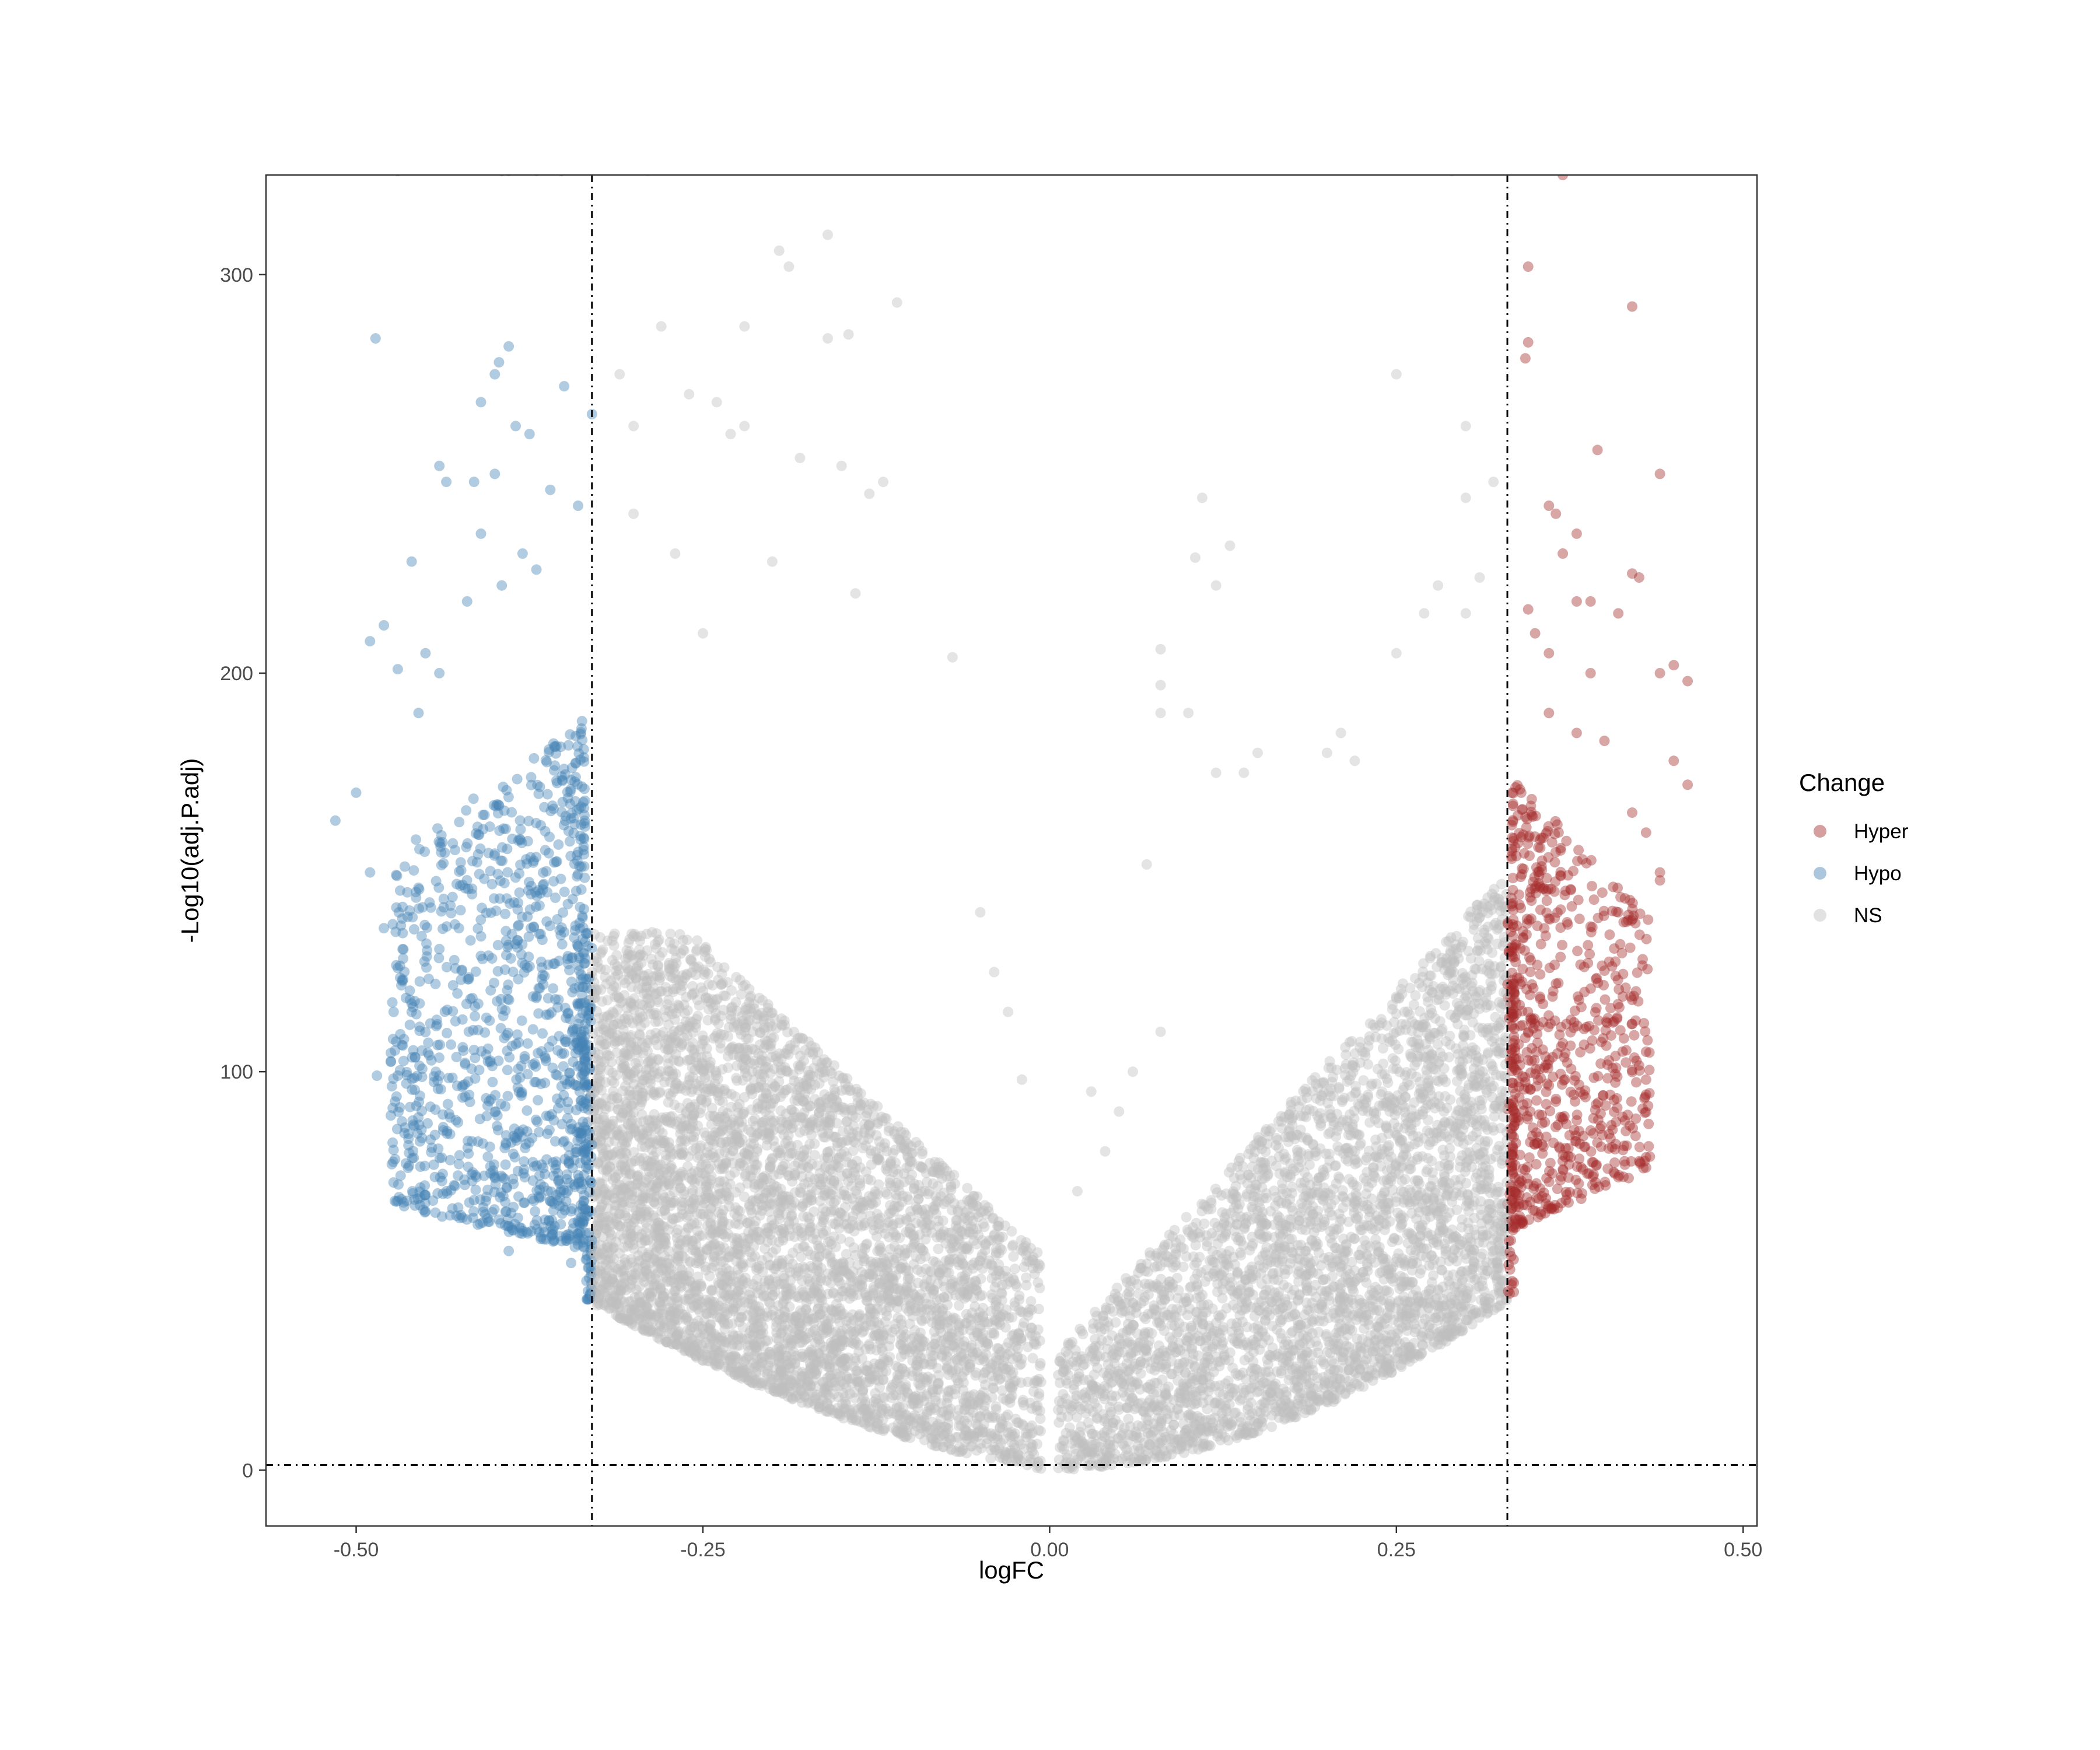 The width and height of the screenshot is (2100, 1750). What do you see at coordinates (586, 933) in the screenshot?
I see `point-hypo` at bounding box center [586, 933].